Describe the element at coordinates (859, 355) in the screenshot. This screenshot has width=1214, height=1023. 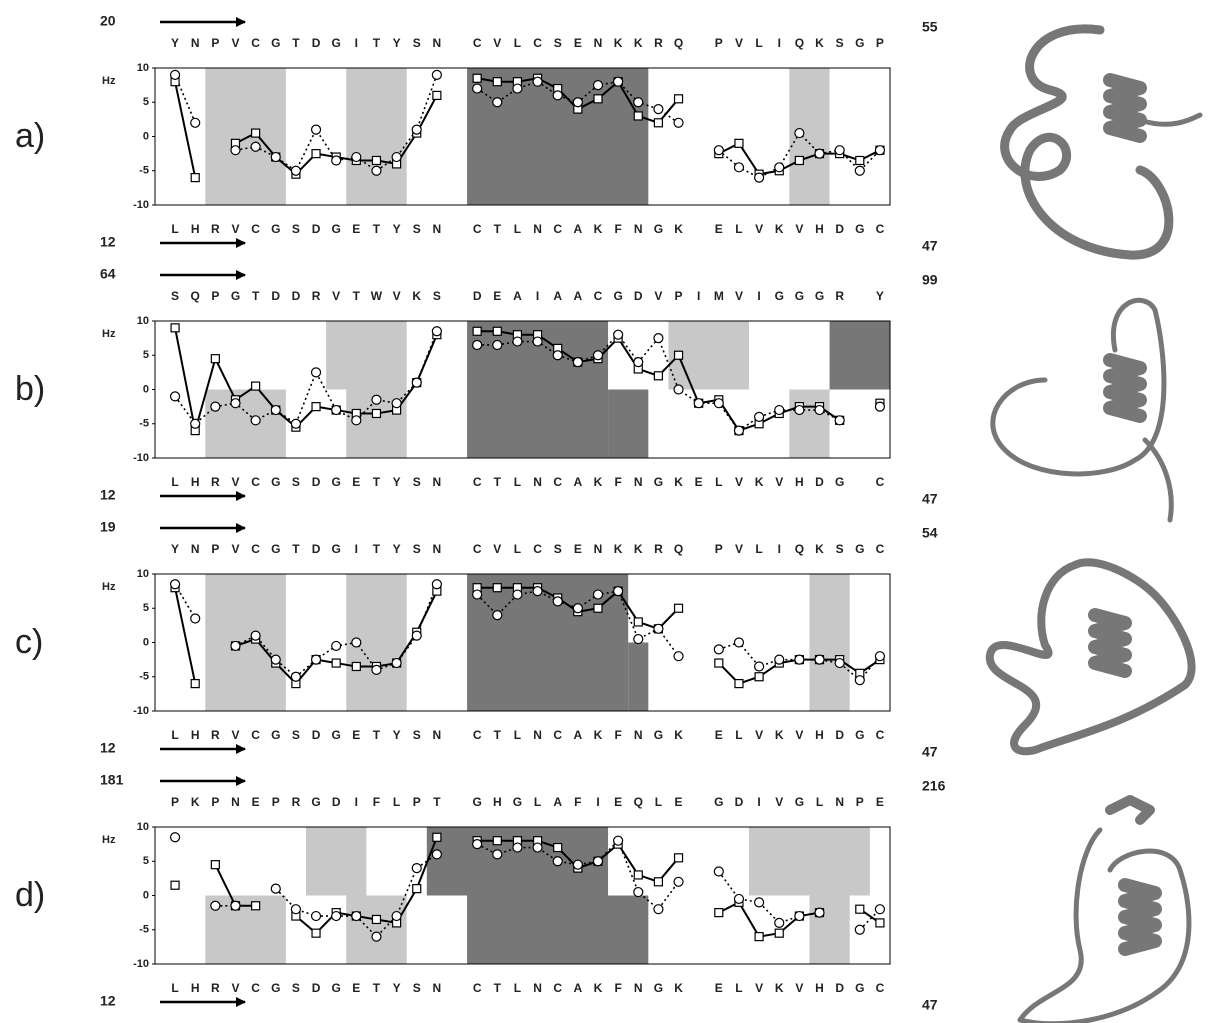
I see `shaded-region` at that location.